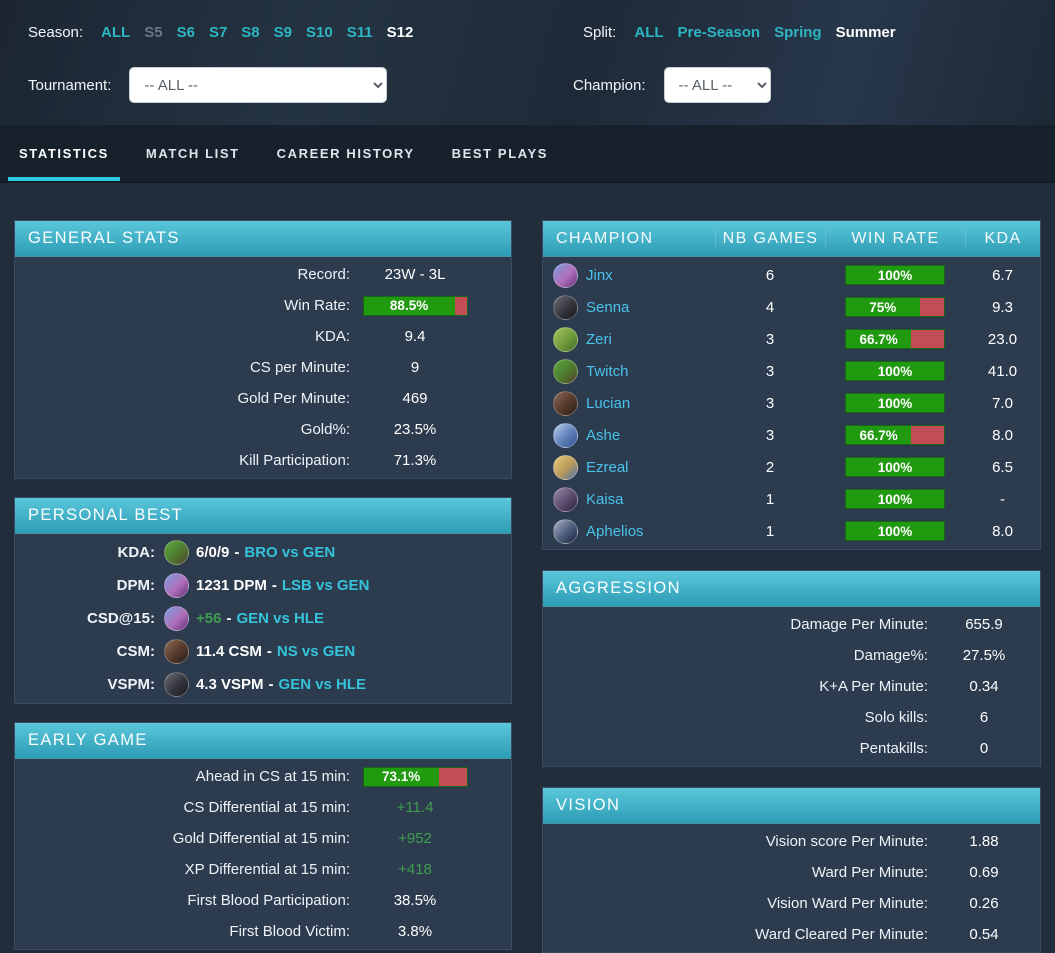 The width and height of the screenshot is (1055, 953). I want to click on nb-games-cell: 4, so click(770, 307).